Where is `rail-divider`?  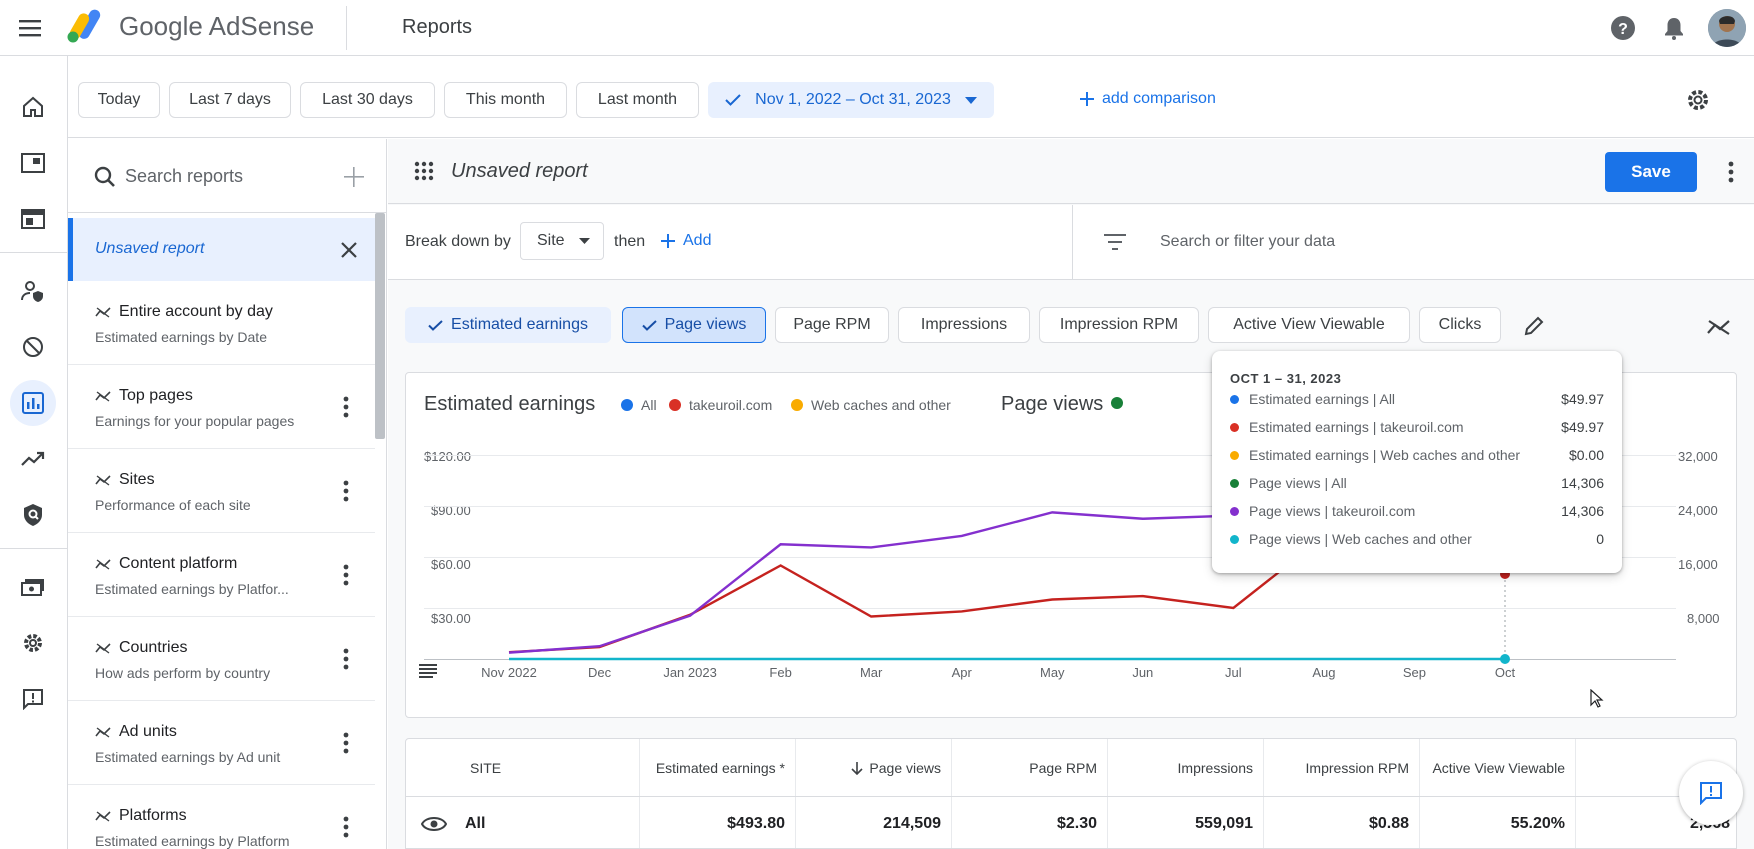
rail-divider is located at coordinates (34, 548).